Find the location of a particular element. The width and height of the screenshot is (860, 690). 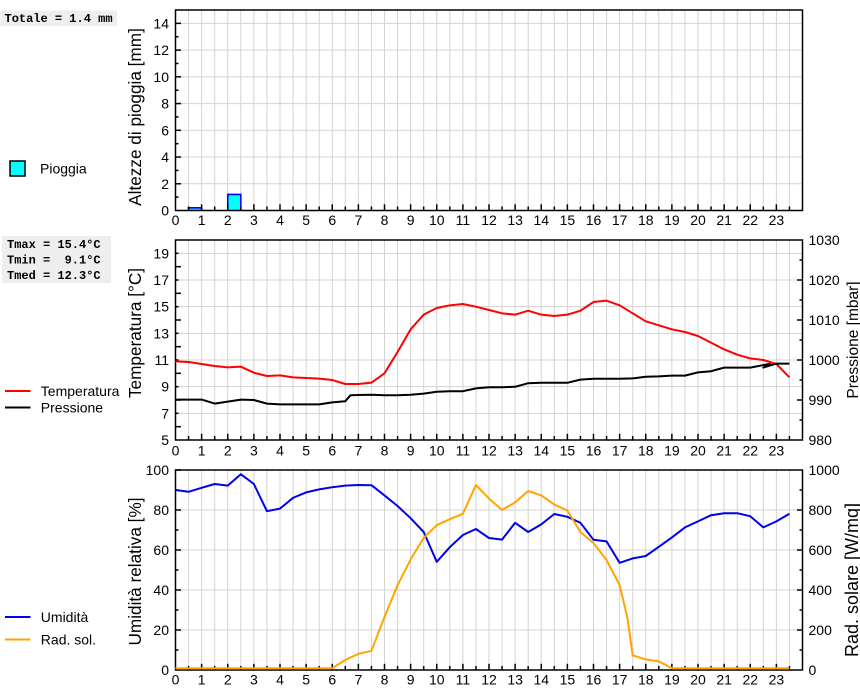

svg-text: 1000 is located at coordinates (824, 470).